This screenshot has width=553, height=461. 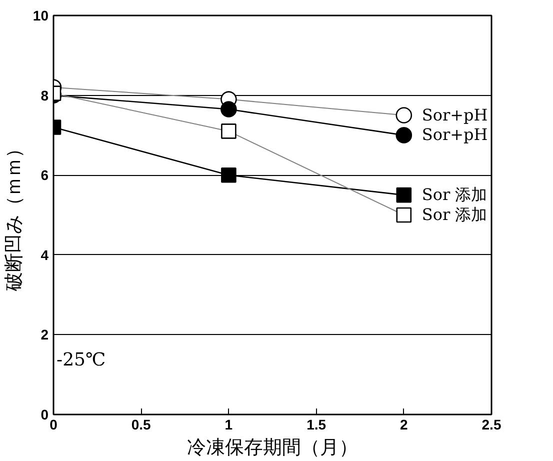 What do you see at coordinates (44, 334) in the screenshot?
I see `y-tick-label: 2` at bounding box center [44, 334].